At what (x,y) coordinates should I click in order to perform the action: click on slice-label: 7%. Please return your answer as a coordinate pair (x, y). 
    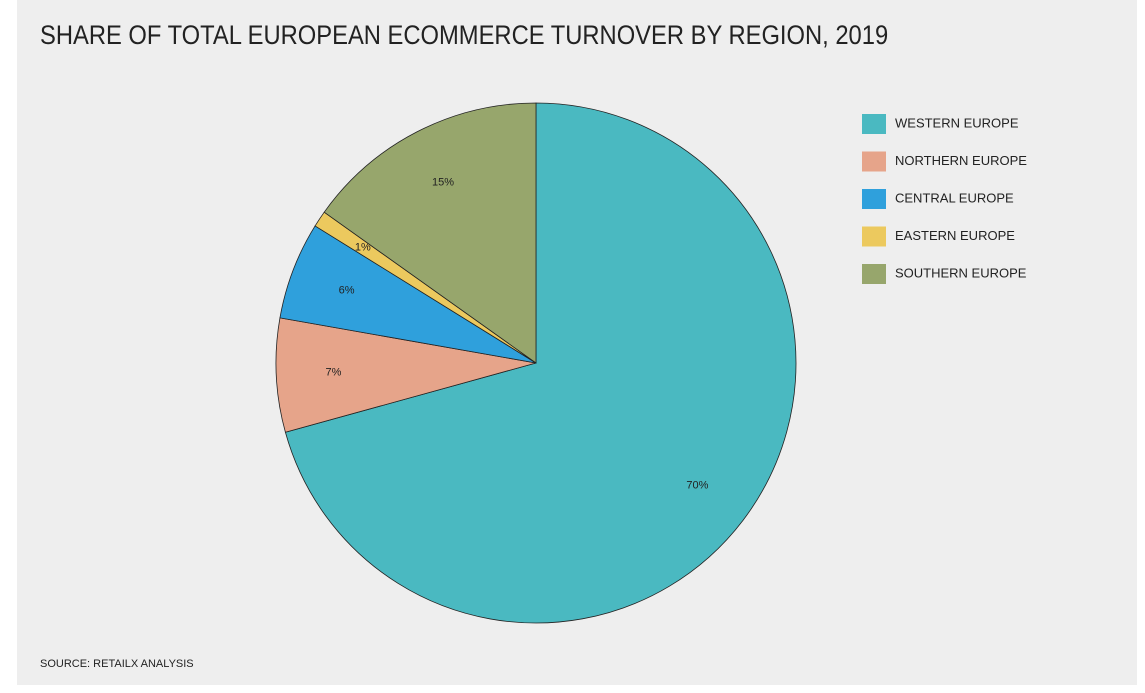
    Looking at the image, I should click on (333, 373).